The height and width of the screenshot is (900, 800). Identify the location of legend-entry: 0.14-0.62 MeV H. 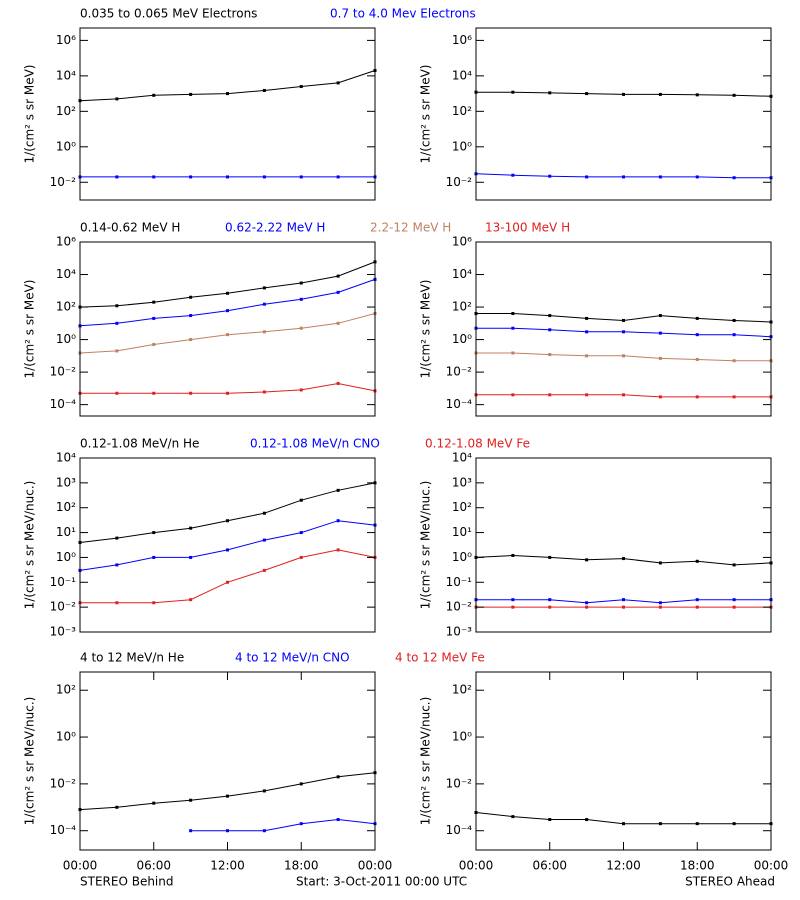
(130, 228).